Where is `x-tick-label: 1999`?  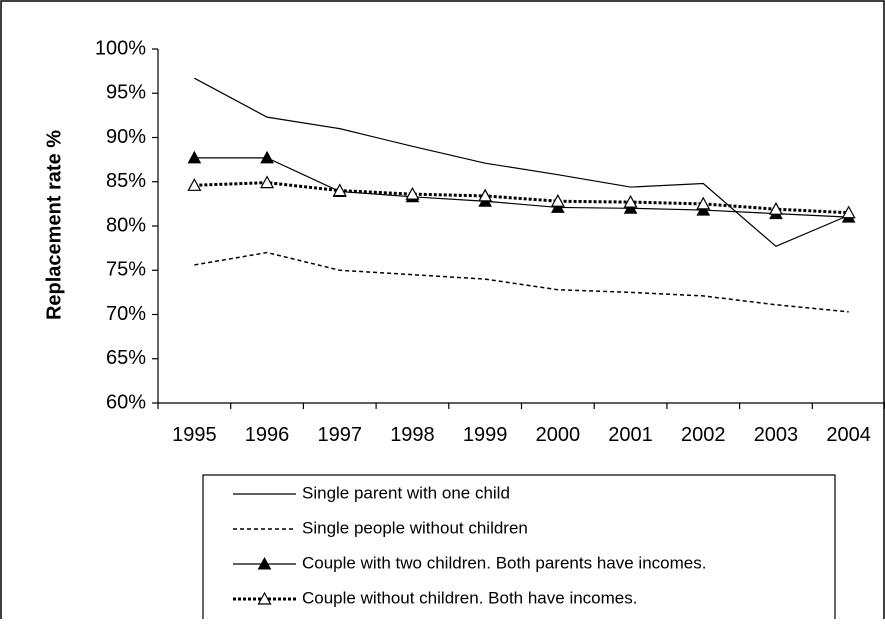 x-tick-label: 1999 is located at coordinates (485, 435).